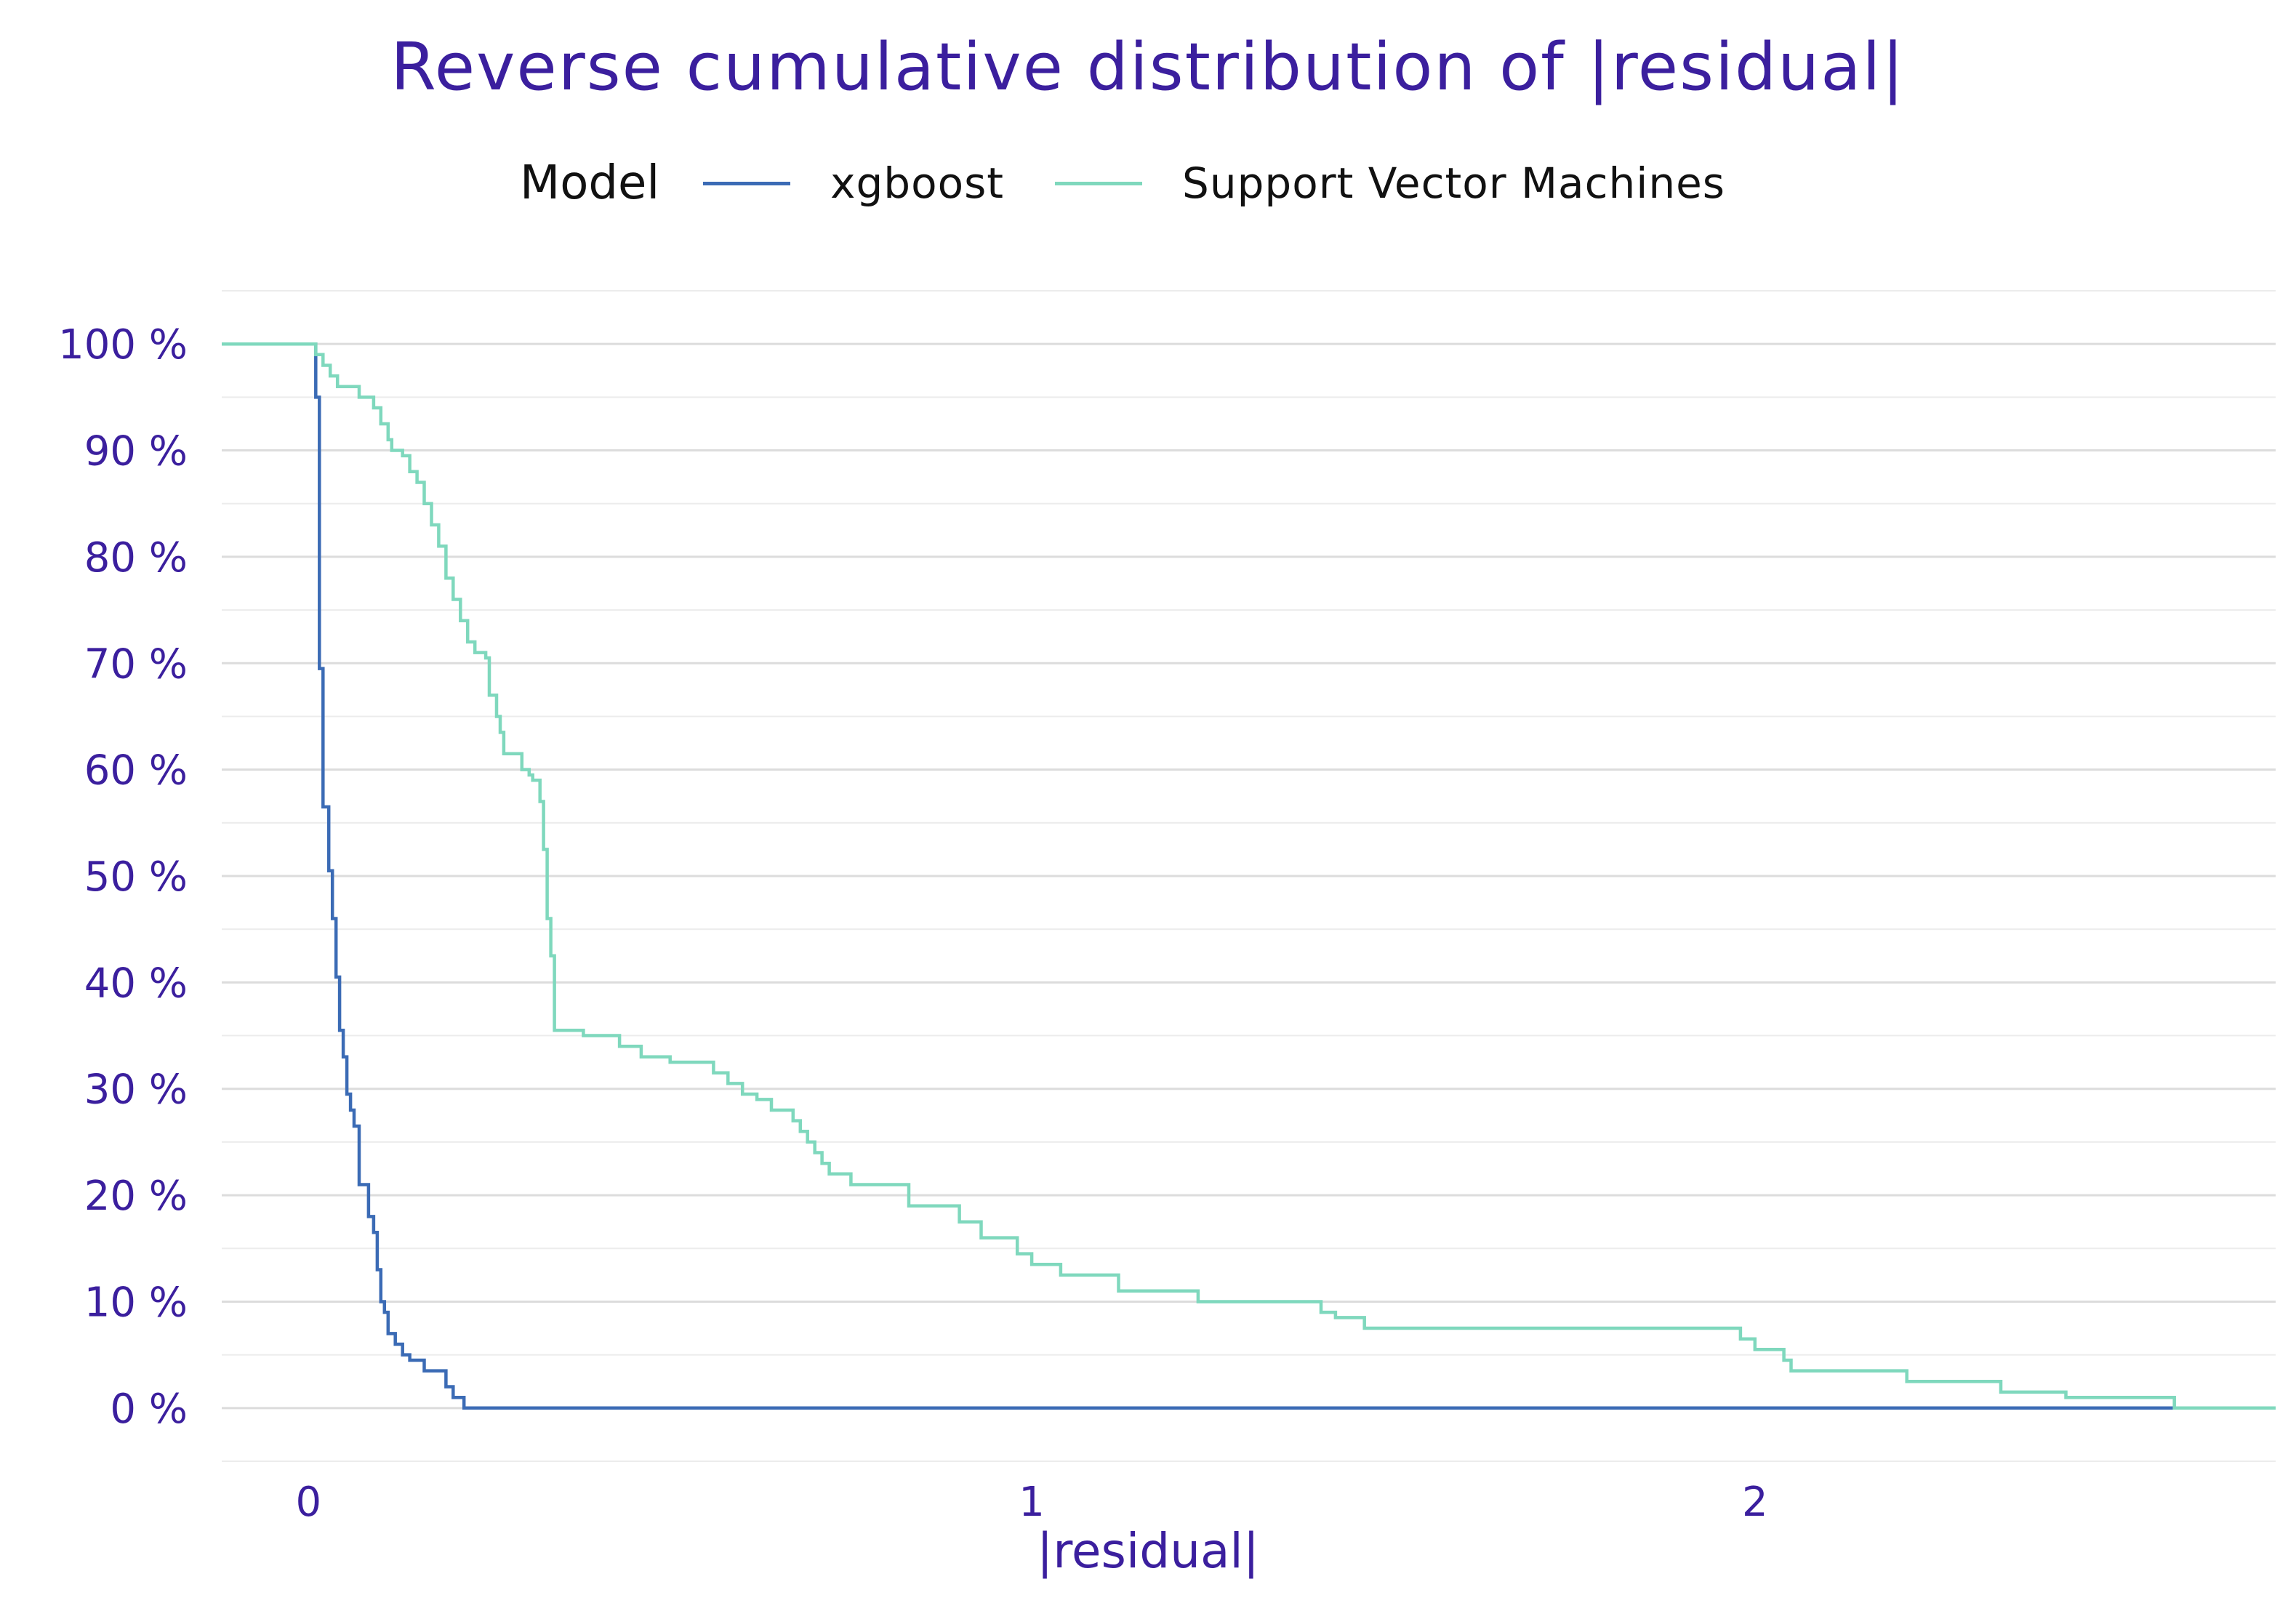  I want to click on legend-item-xgboost: xgboost, so click(854, 183).